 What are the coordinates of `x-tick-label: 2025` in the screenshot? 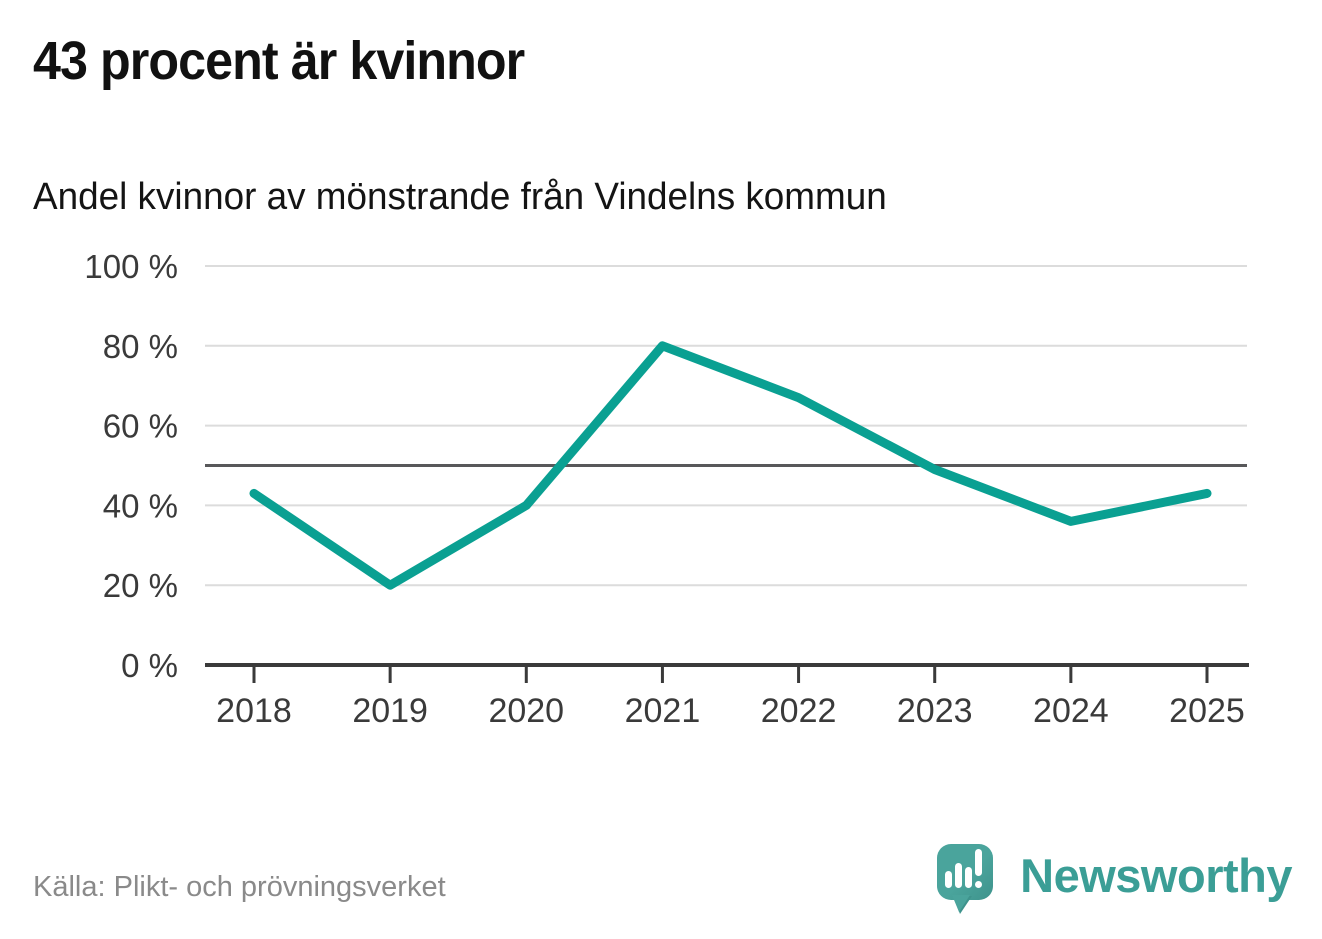 It's located at (1207, 711).